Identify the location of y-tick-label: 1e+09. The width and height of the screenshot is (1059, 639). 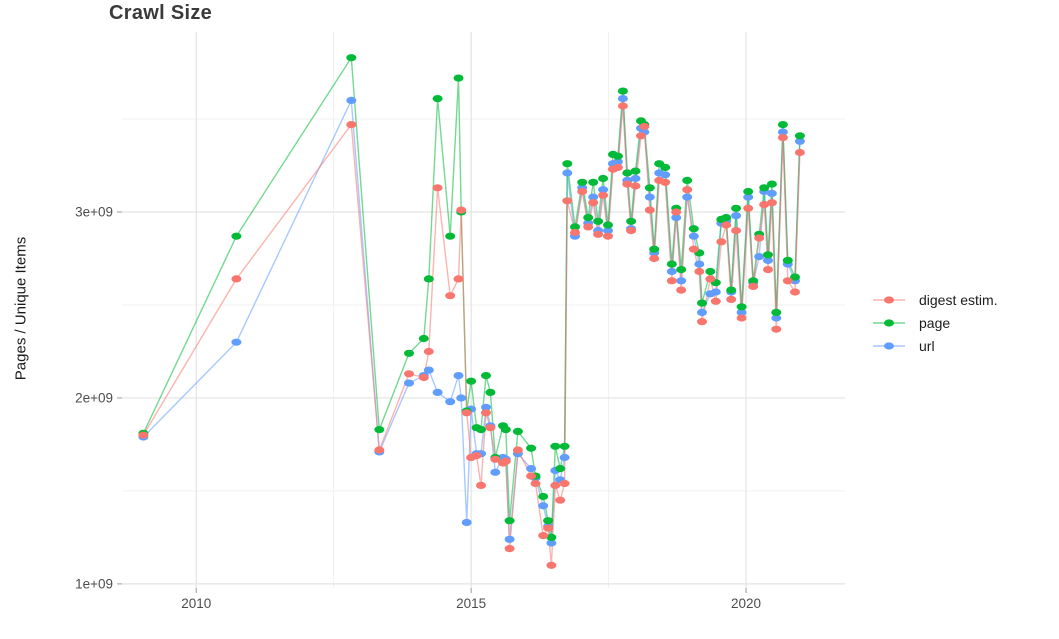
(94, 583).